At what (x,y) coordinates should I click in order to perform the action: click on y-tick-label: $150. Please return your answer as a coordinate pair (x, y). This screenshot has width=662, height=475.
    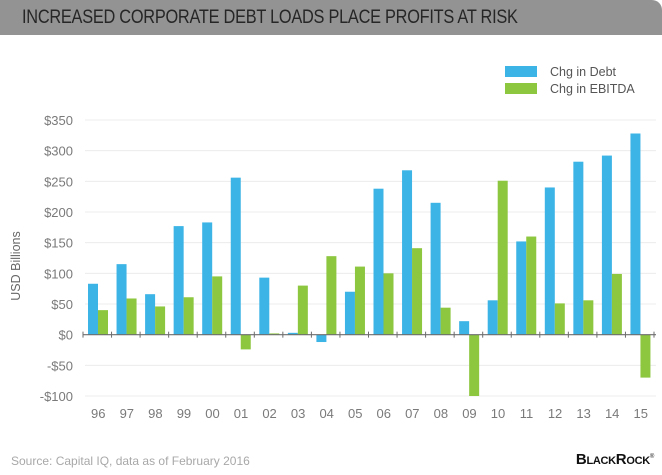
    Looking at the image, I should click on (58, 243).